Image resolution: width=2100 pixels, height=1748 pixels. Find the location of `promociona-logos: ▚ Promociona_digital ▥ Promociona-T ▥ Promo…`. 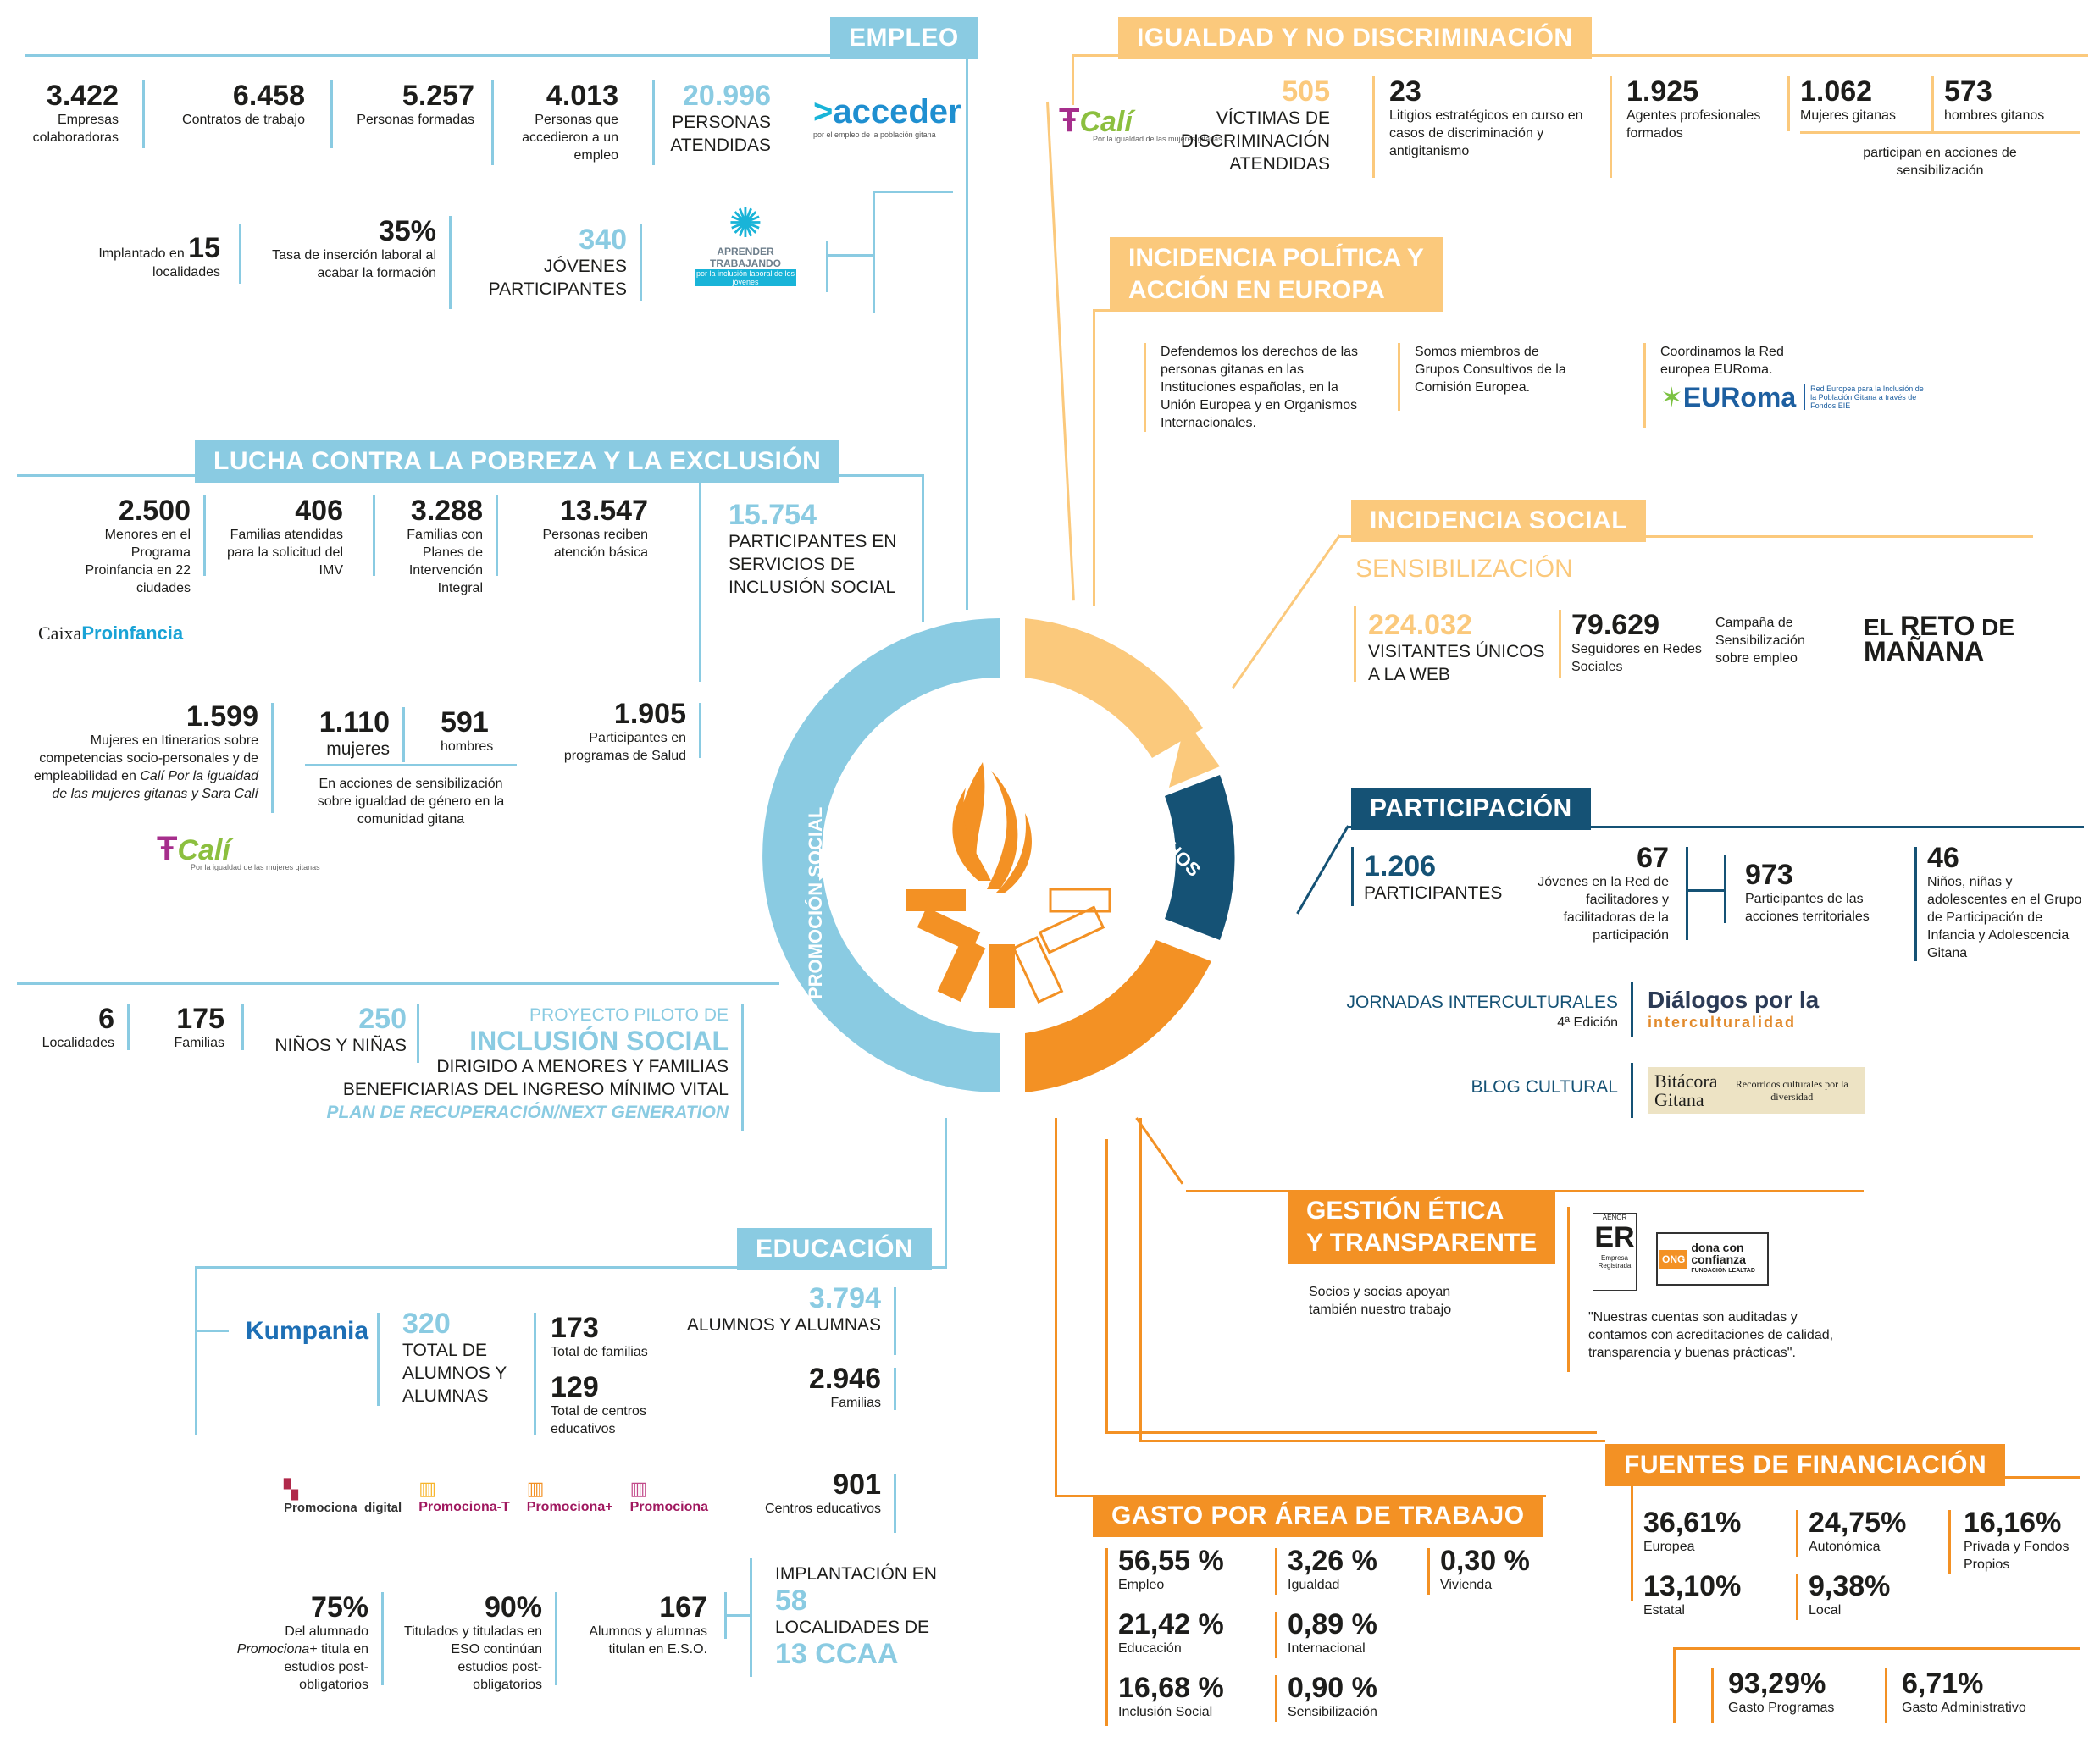

promociona-logos: ▚ Promociona_digital ▥ Promociona-T ▥ Promo… is located at coordinates (496, 1496).